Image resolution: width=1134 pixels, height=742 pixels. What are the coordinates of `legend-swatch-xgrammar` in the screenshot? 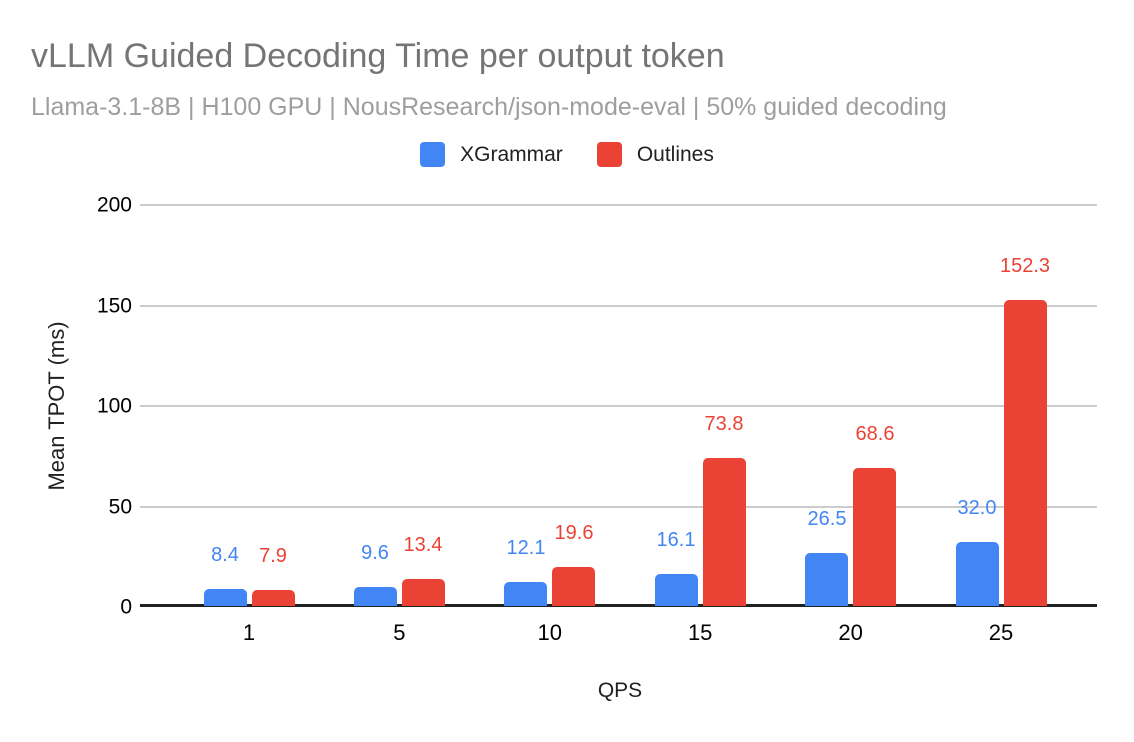 It's located at (433, 154).